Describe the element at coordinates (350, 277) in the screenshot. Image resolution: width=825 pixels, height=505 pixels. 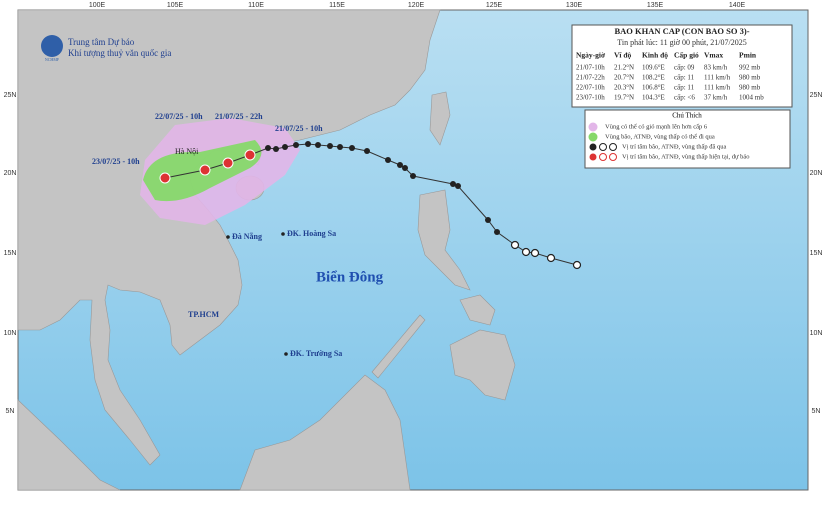
I see `place-label: Biển Đông` at that location.